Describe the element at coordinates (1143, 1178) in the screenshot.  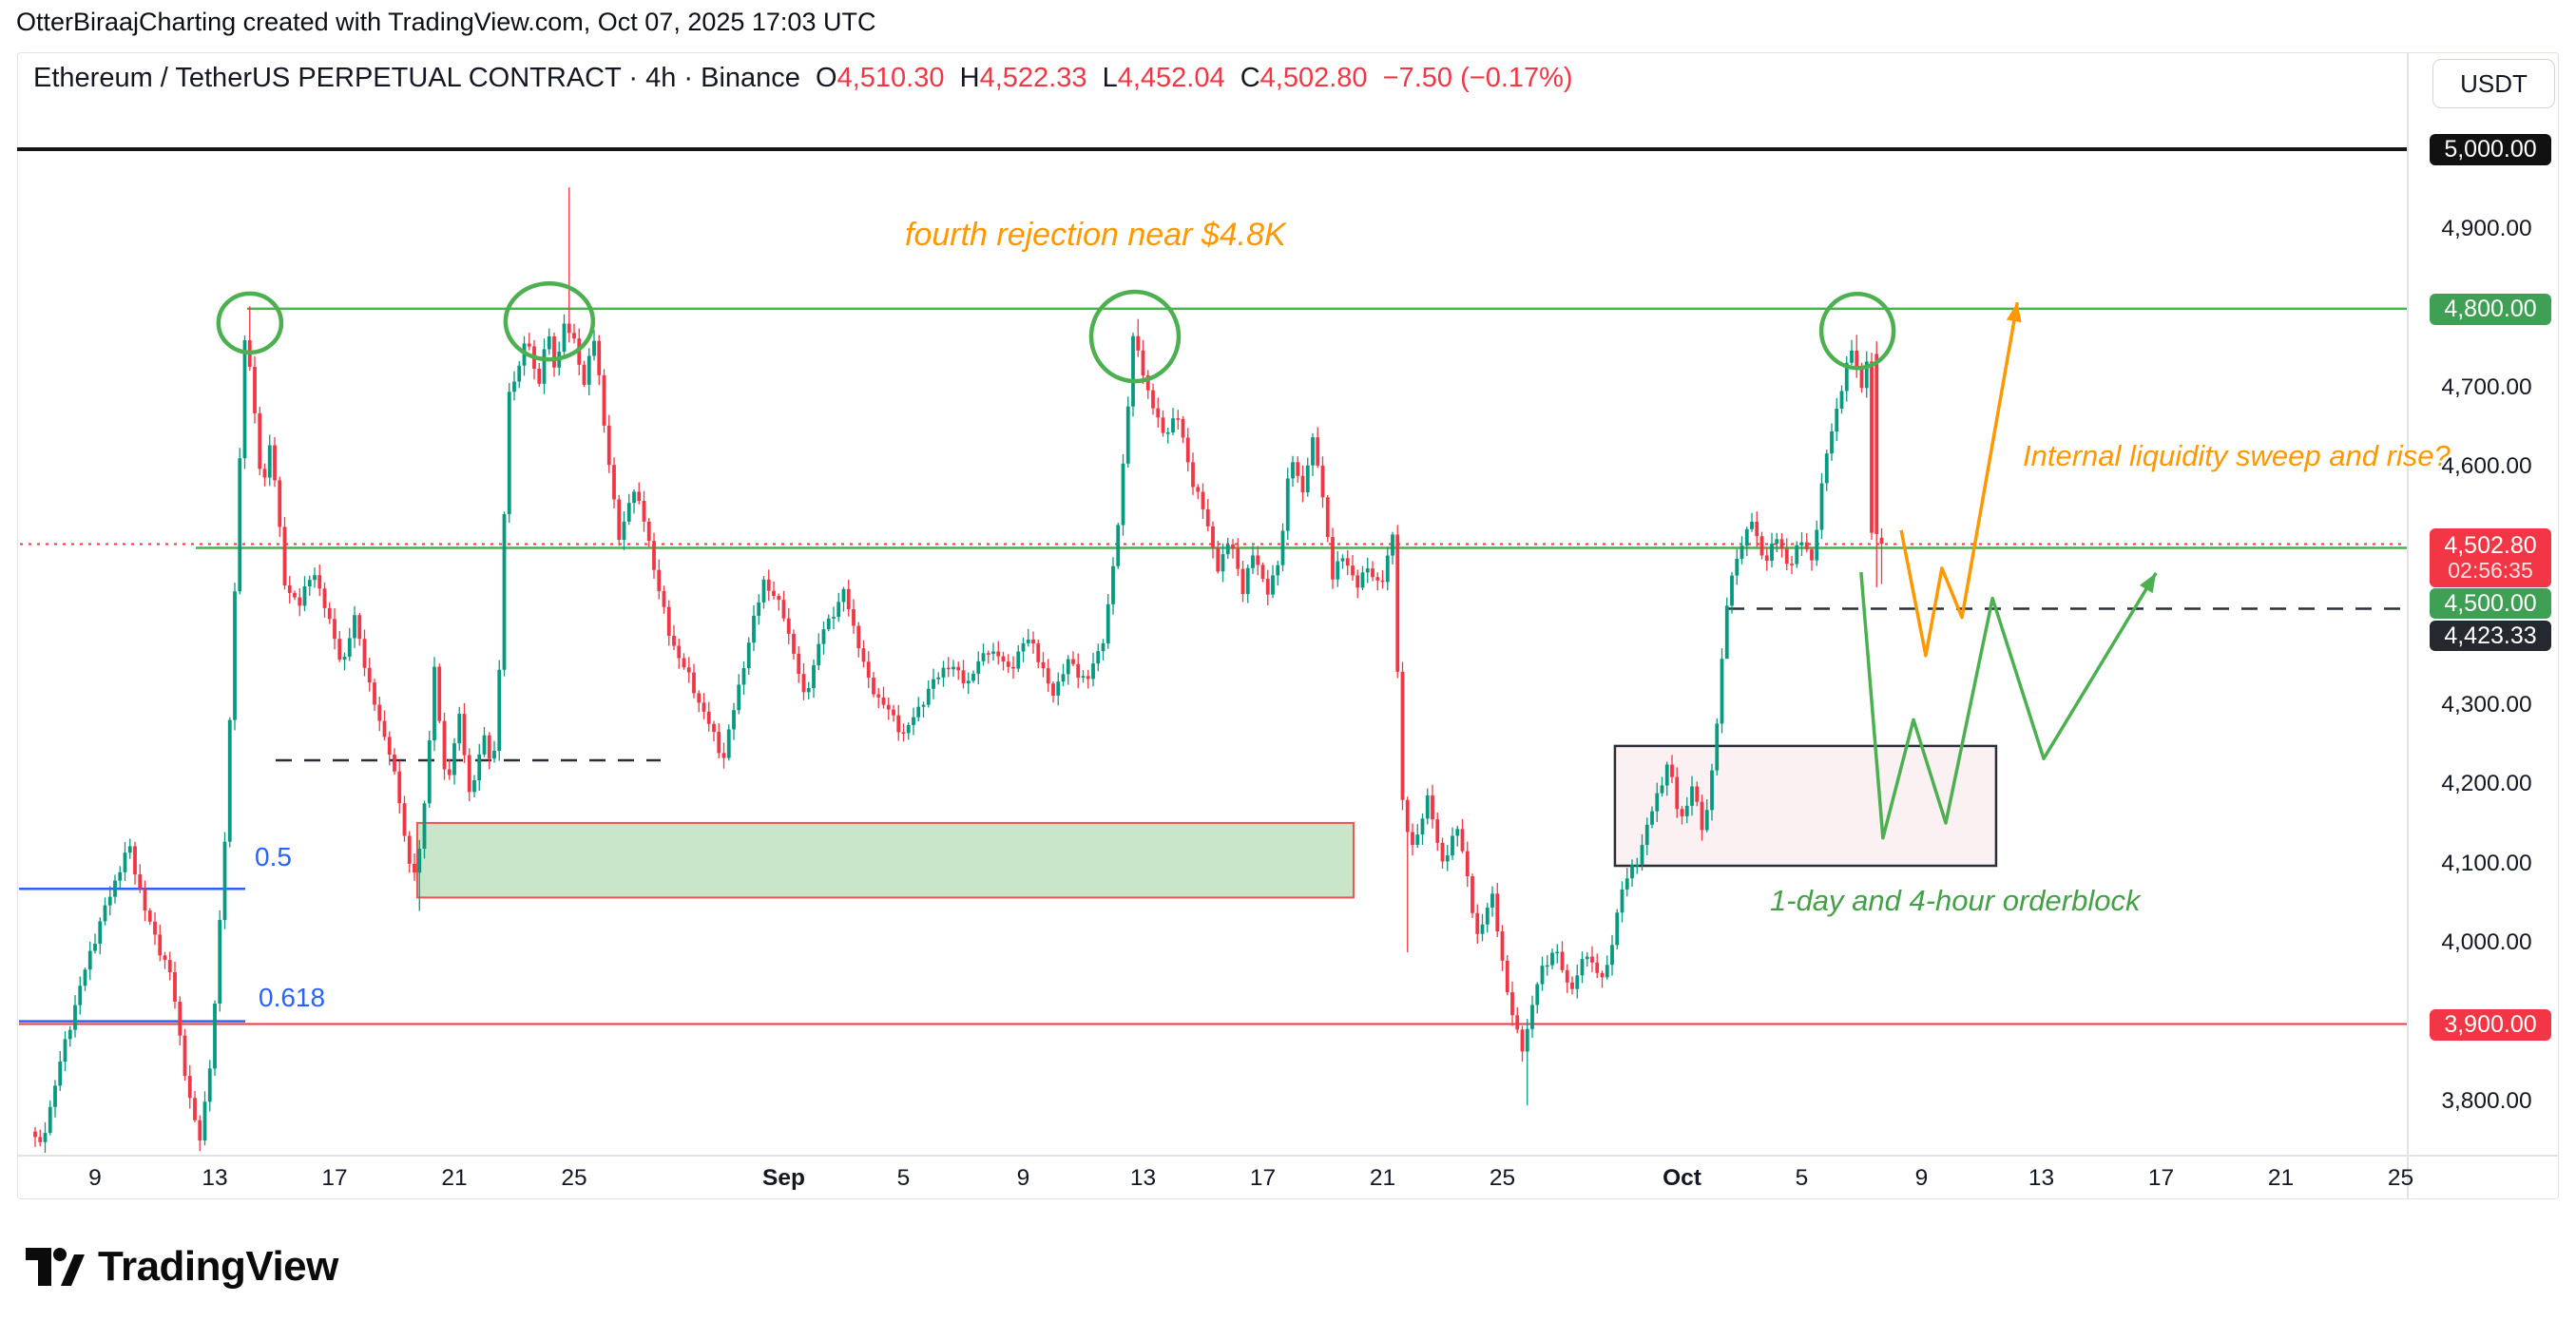
I see `time-axis-label: 13` at that location.